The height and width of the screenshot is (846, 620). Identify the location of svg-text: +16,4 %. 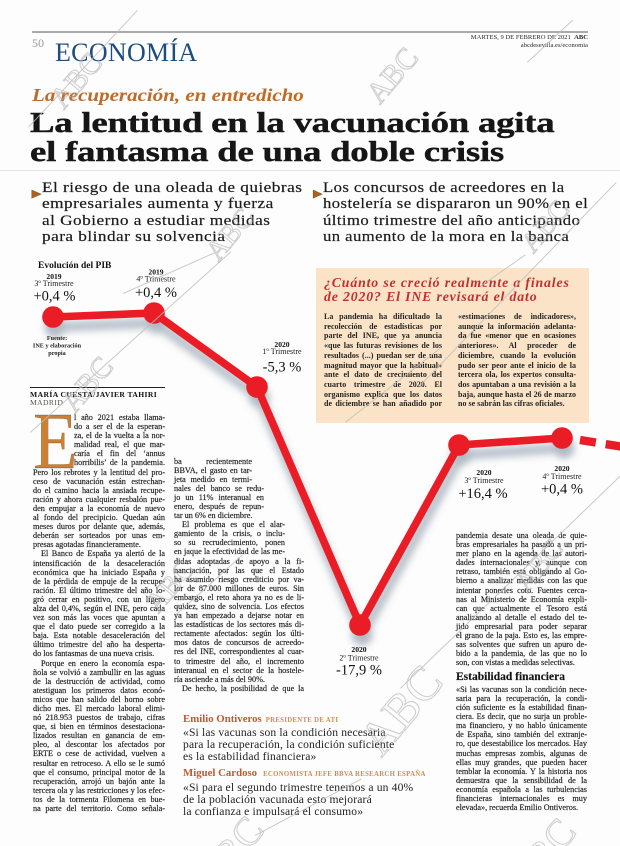
(482, 494).